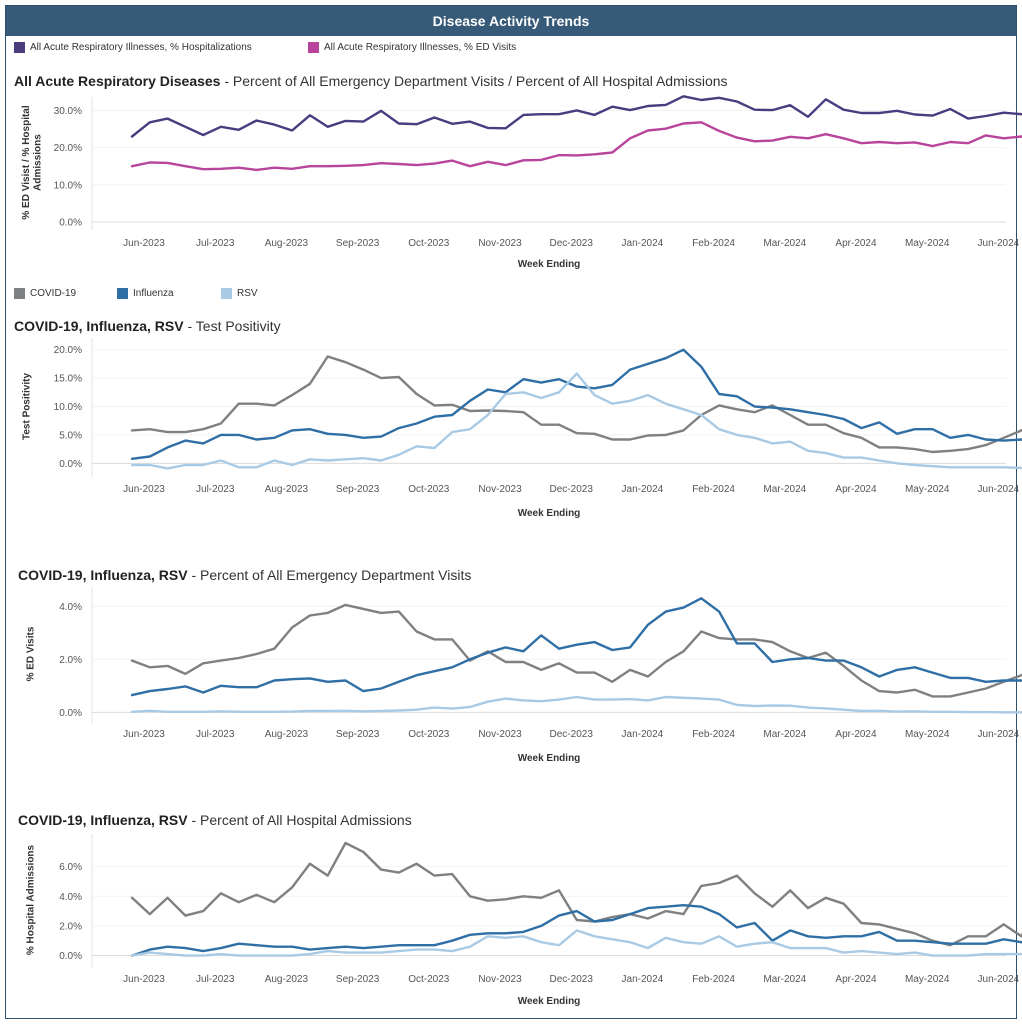 The height and width of the screenshot is (1024, 1022). What do you see at coordinates (999, 489) in the screenshot?
I see `x-tick-label: Jun-2024` at bounding box center [999, 489].